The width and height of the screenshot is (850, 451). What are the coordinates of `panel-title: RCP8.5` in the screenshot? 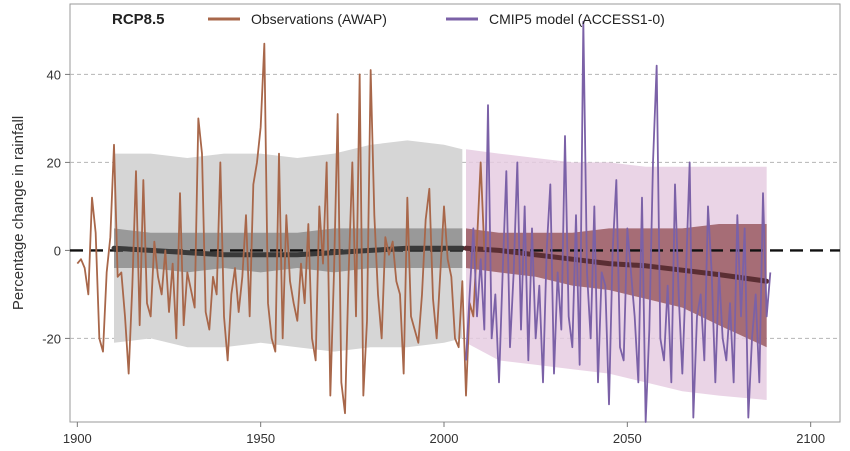 It's located at (138, 19).